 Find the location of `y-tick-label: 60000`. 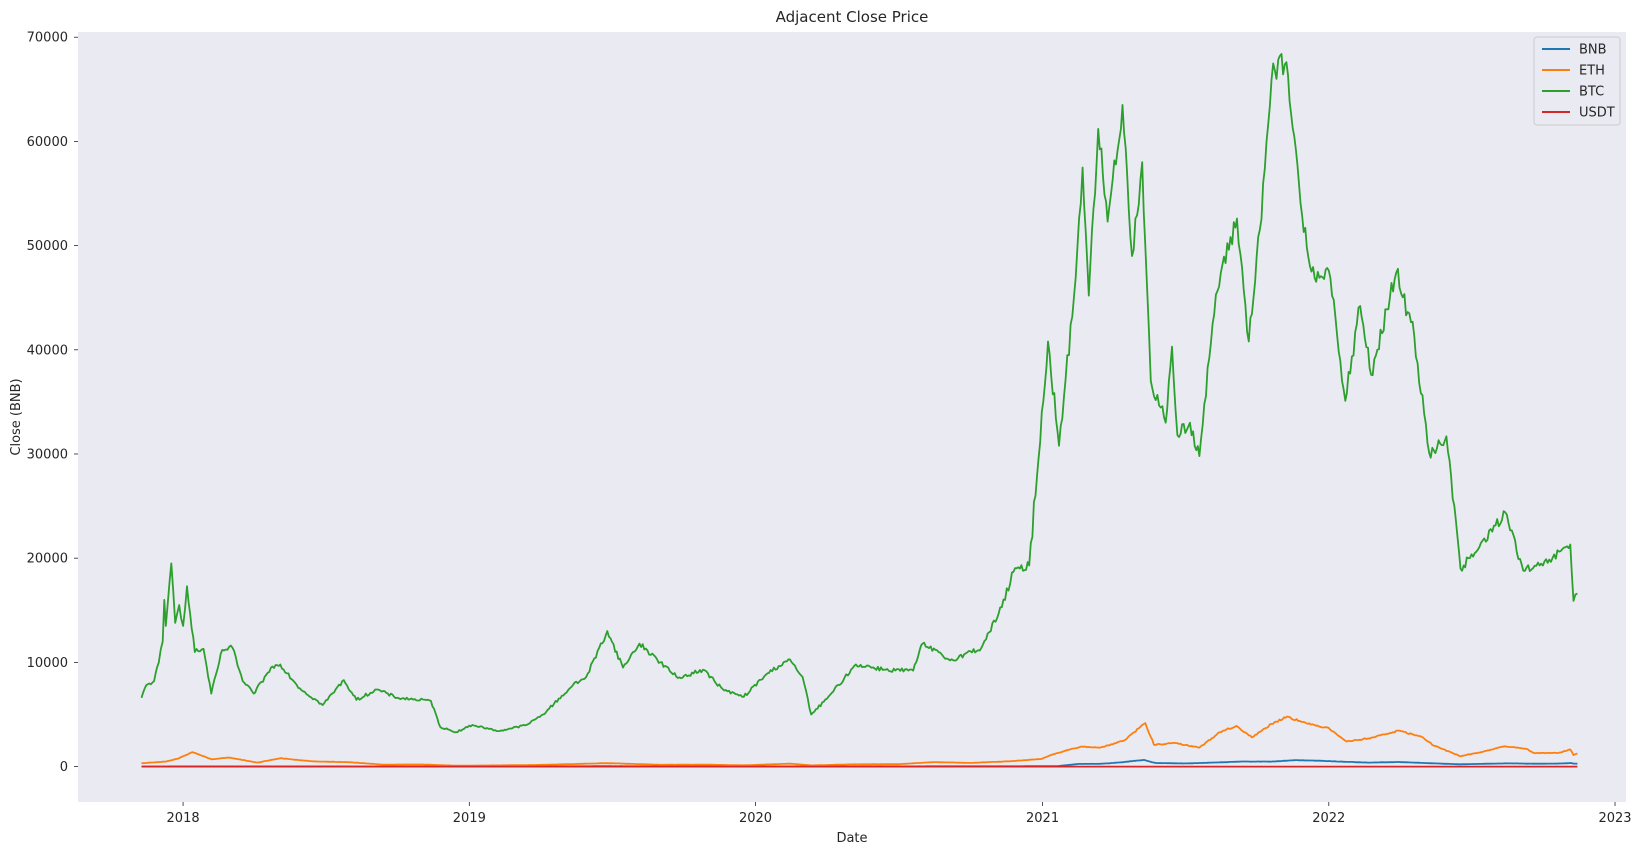

y-tick-label: 60000 is located at coordinates (47, 142).